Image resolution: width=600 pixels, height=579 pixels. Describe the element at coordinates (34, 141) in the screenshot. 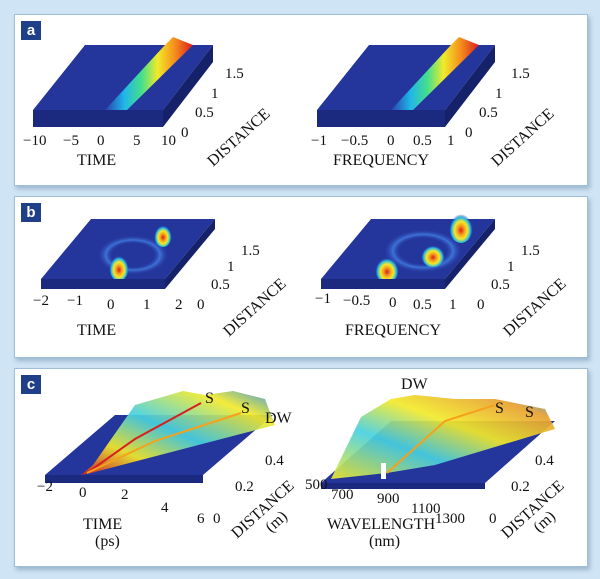

I see `tick-label: −10` at that location.